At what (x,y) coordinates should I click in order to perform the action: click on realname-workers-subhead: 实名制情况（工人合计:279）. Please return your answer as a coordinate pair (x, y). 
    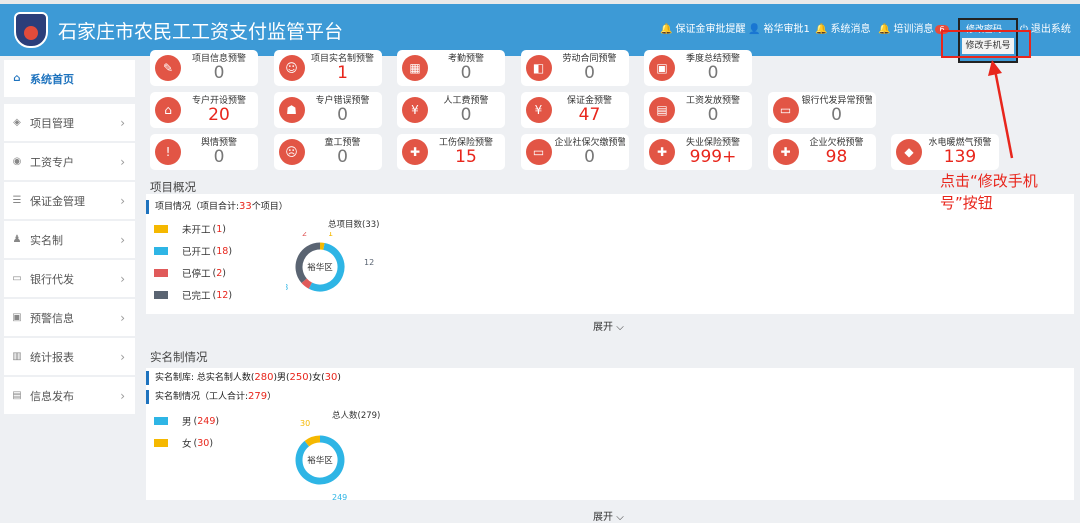
    Looking at the image, I should click on (211, 397).